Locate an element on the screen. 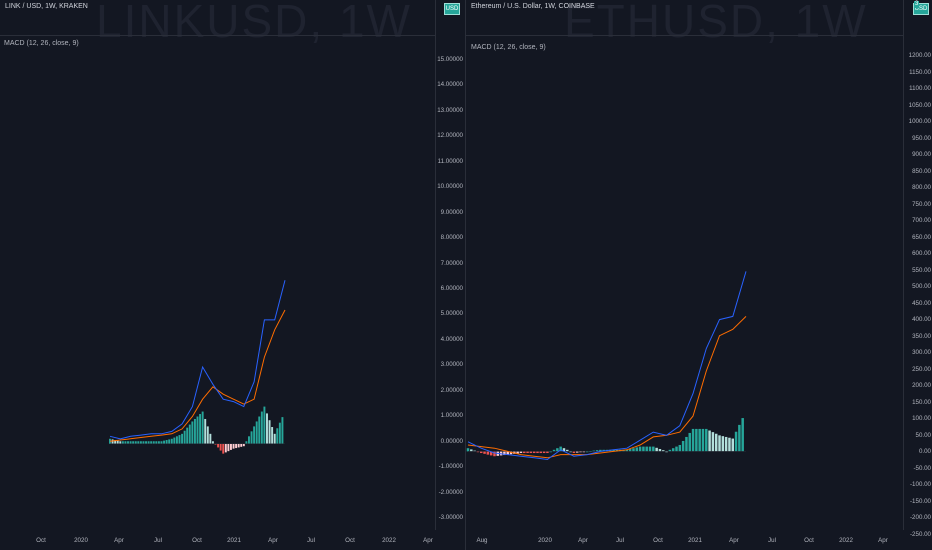  price-tick-label: 700.00 is located at coordinates (921, 221).